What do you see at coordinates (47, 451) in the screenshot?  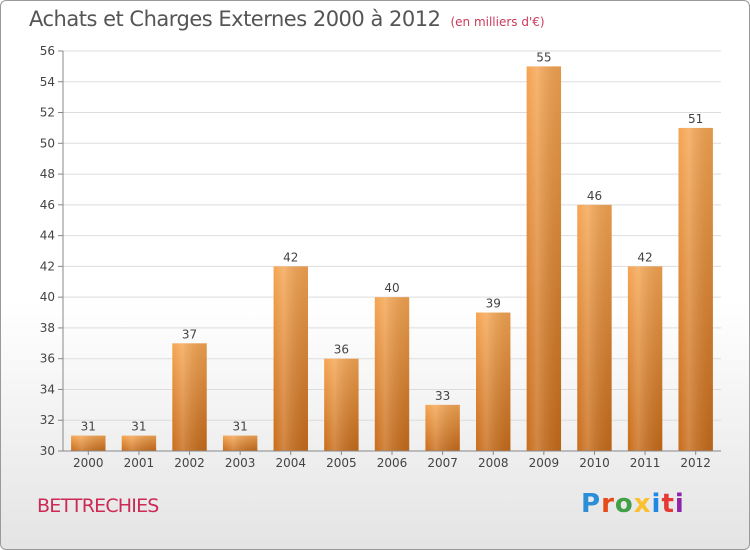 I see `y-tick-label: 30` at bounding box center [47, 451].